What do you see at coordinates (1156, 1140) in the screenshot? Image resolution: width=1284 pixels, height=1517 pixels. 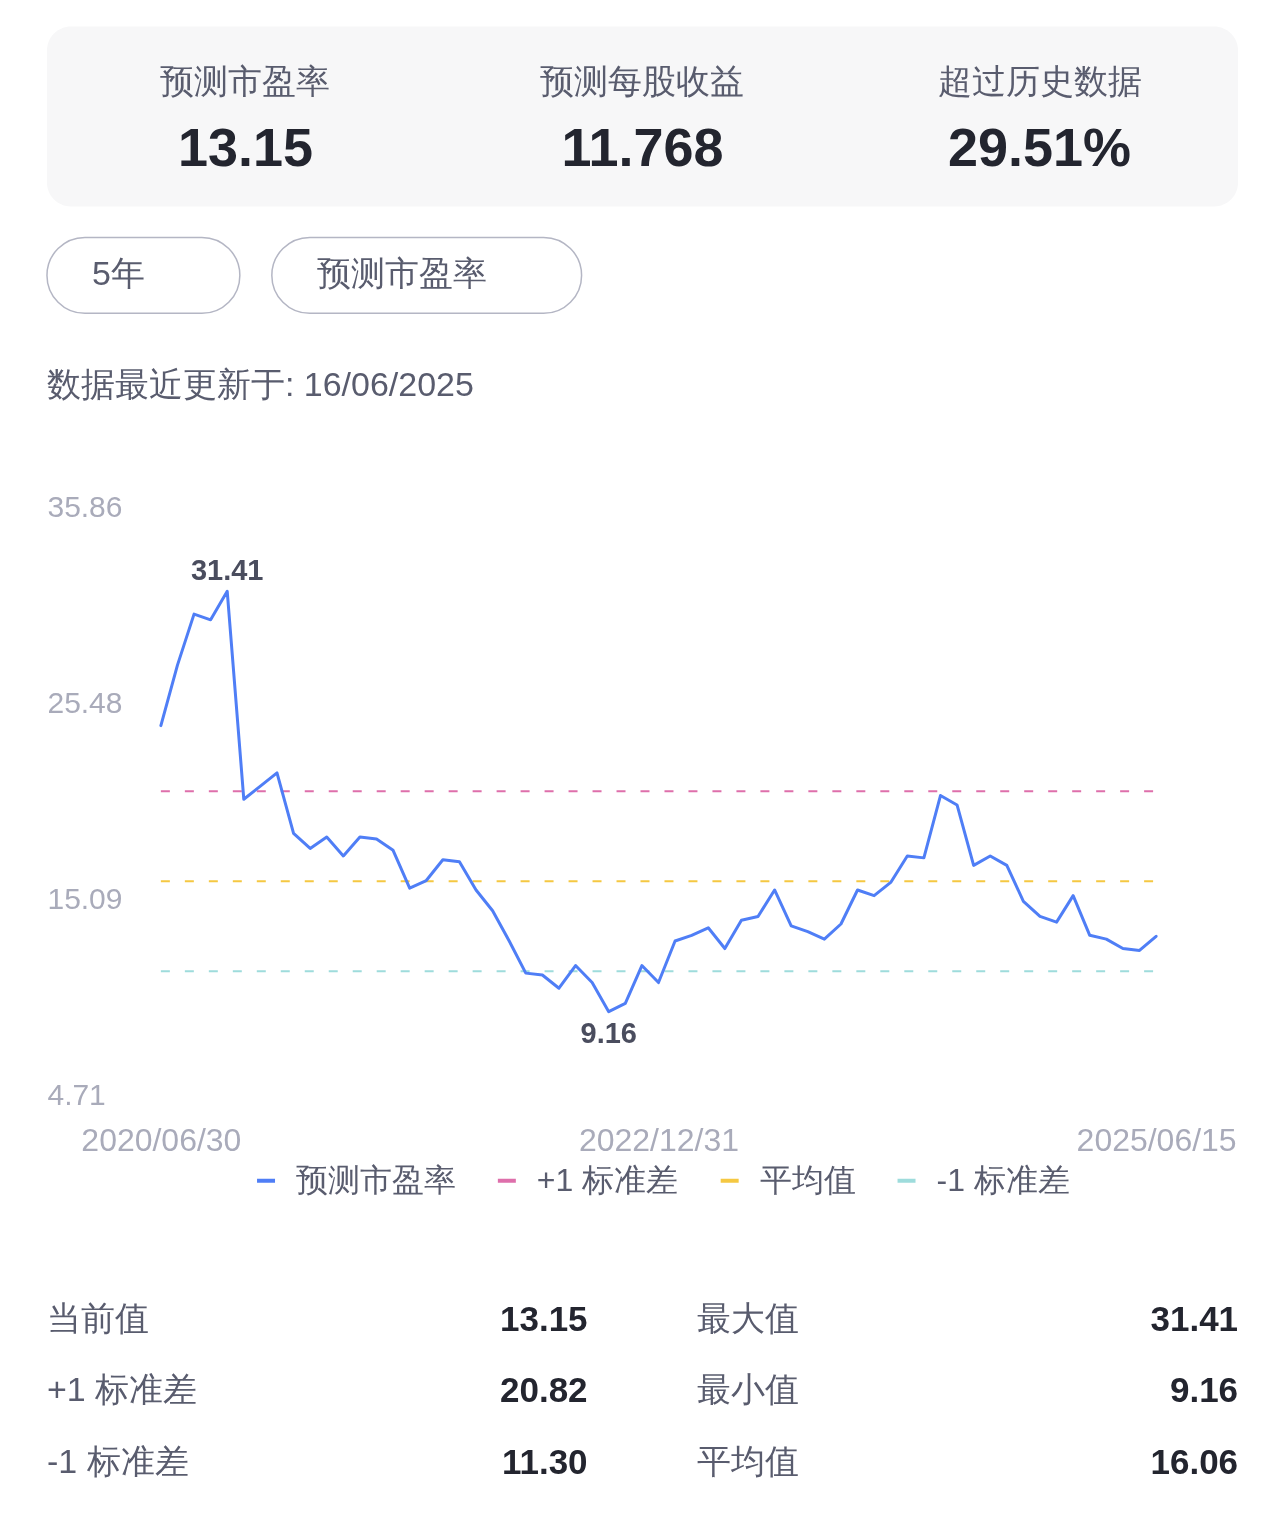 I see `x-tick-label: 2025/06/15` at bounding box center [1156, 1140].